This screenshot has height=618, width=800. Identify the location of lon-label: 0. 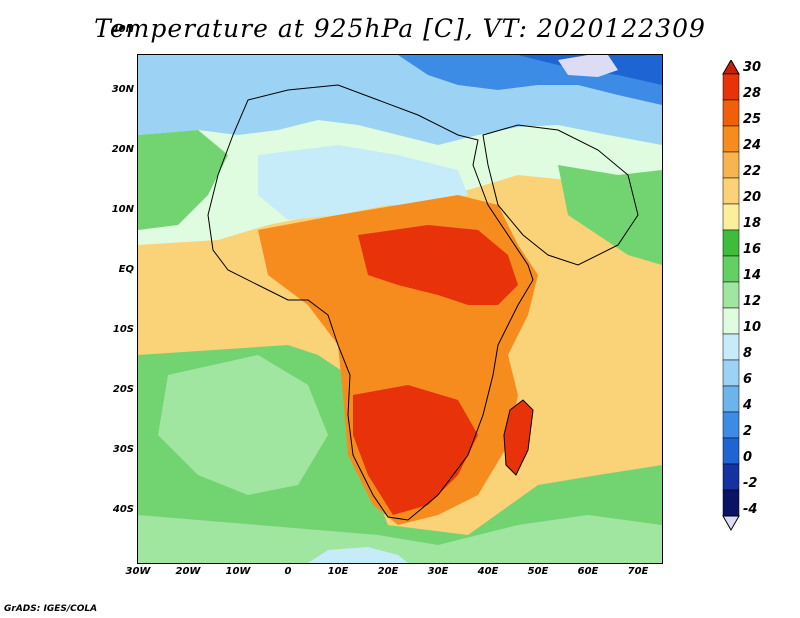
(288, 571).